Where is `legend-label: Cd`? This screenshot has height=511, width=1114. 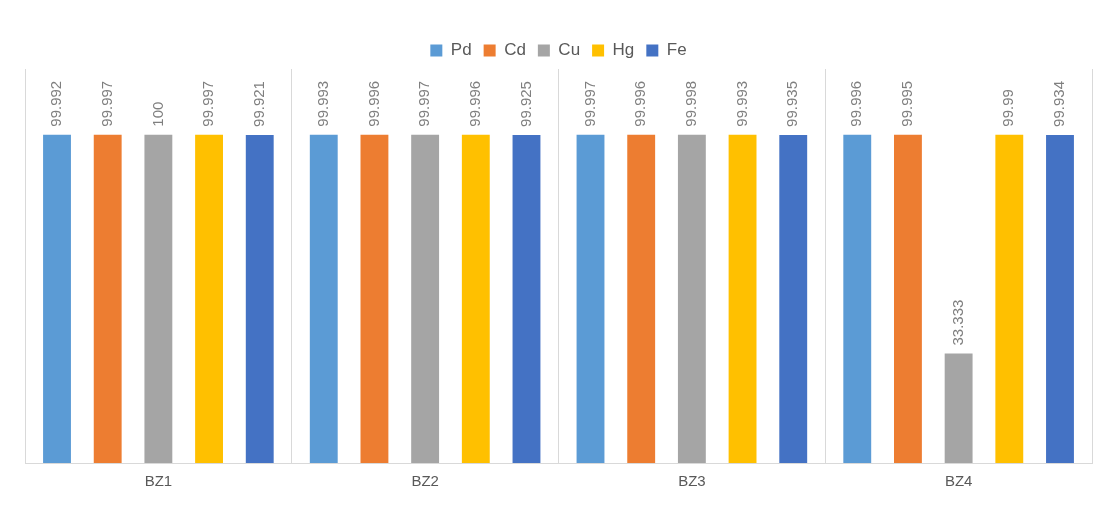 legend-label: Cd is located at coordinates (515, 50).